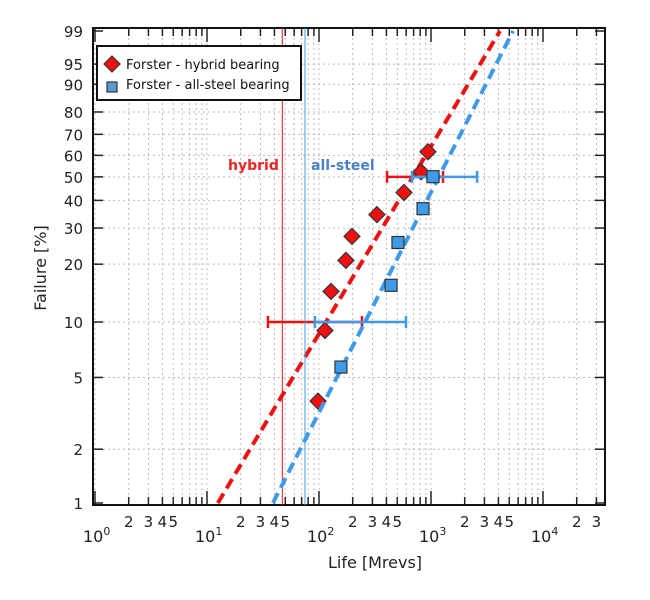  What do you see at coordinates (112, 87) in the screenshot?
I see `legend-square-icon` at bounding box center [112, 87].